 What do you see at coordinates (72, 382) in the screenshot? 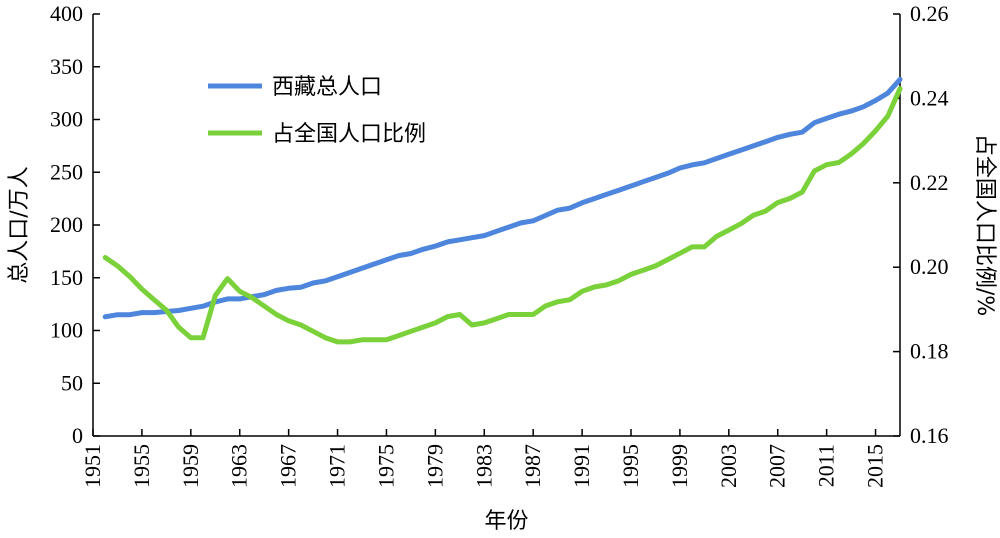
I see `left-y-tick-label: 50` at bounding box center [72, 382].